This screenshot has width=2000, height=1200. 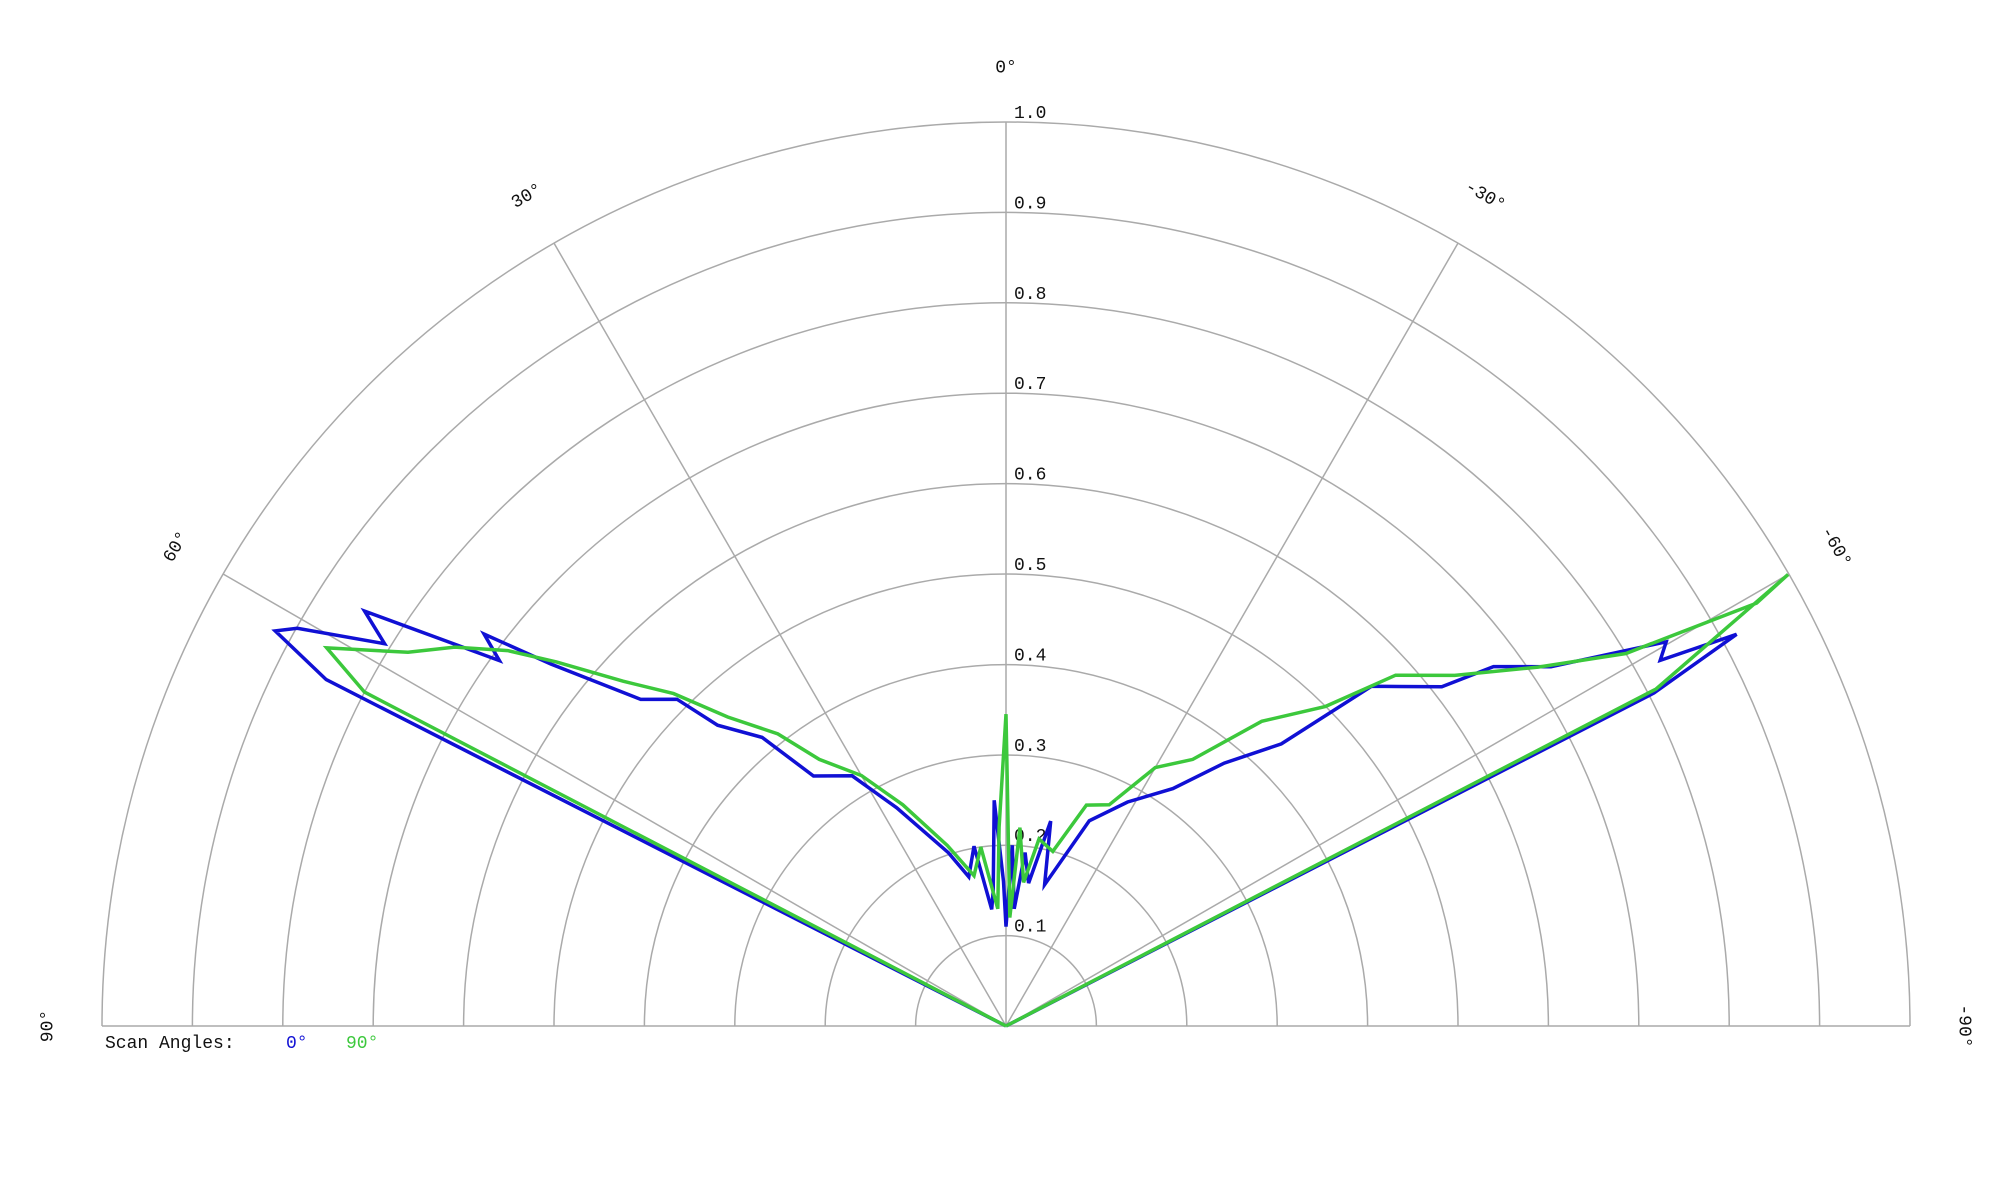 I want to click on legend-entry: 0°, so click(x=297, y=1044).